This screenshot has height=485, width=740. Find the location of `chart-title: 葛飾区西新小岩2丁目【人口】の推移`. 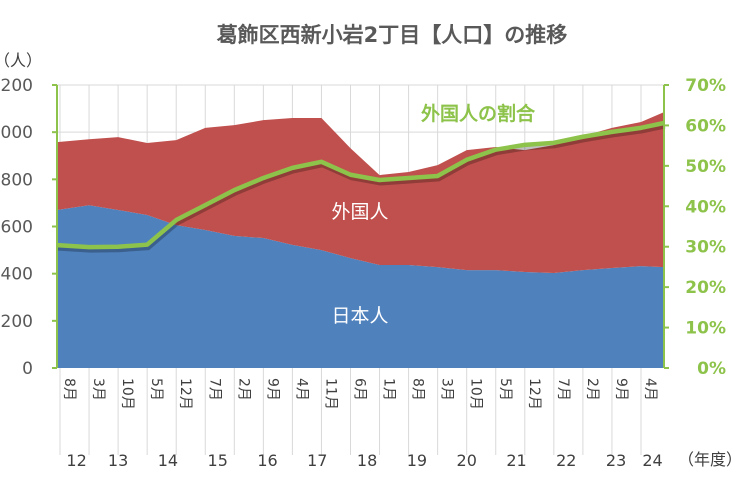

chart-title: 葛飾区西新小岩2丁目【人口】の推移 is located at coordinates (392, 35).